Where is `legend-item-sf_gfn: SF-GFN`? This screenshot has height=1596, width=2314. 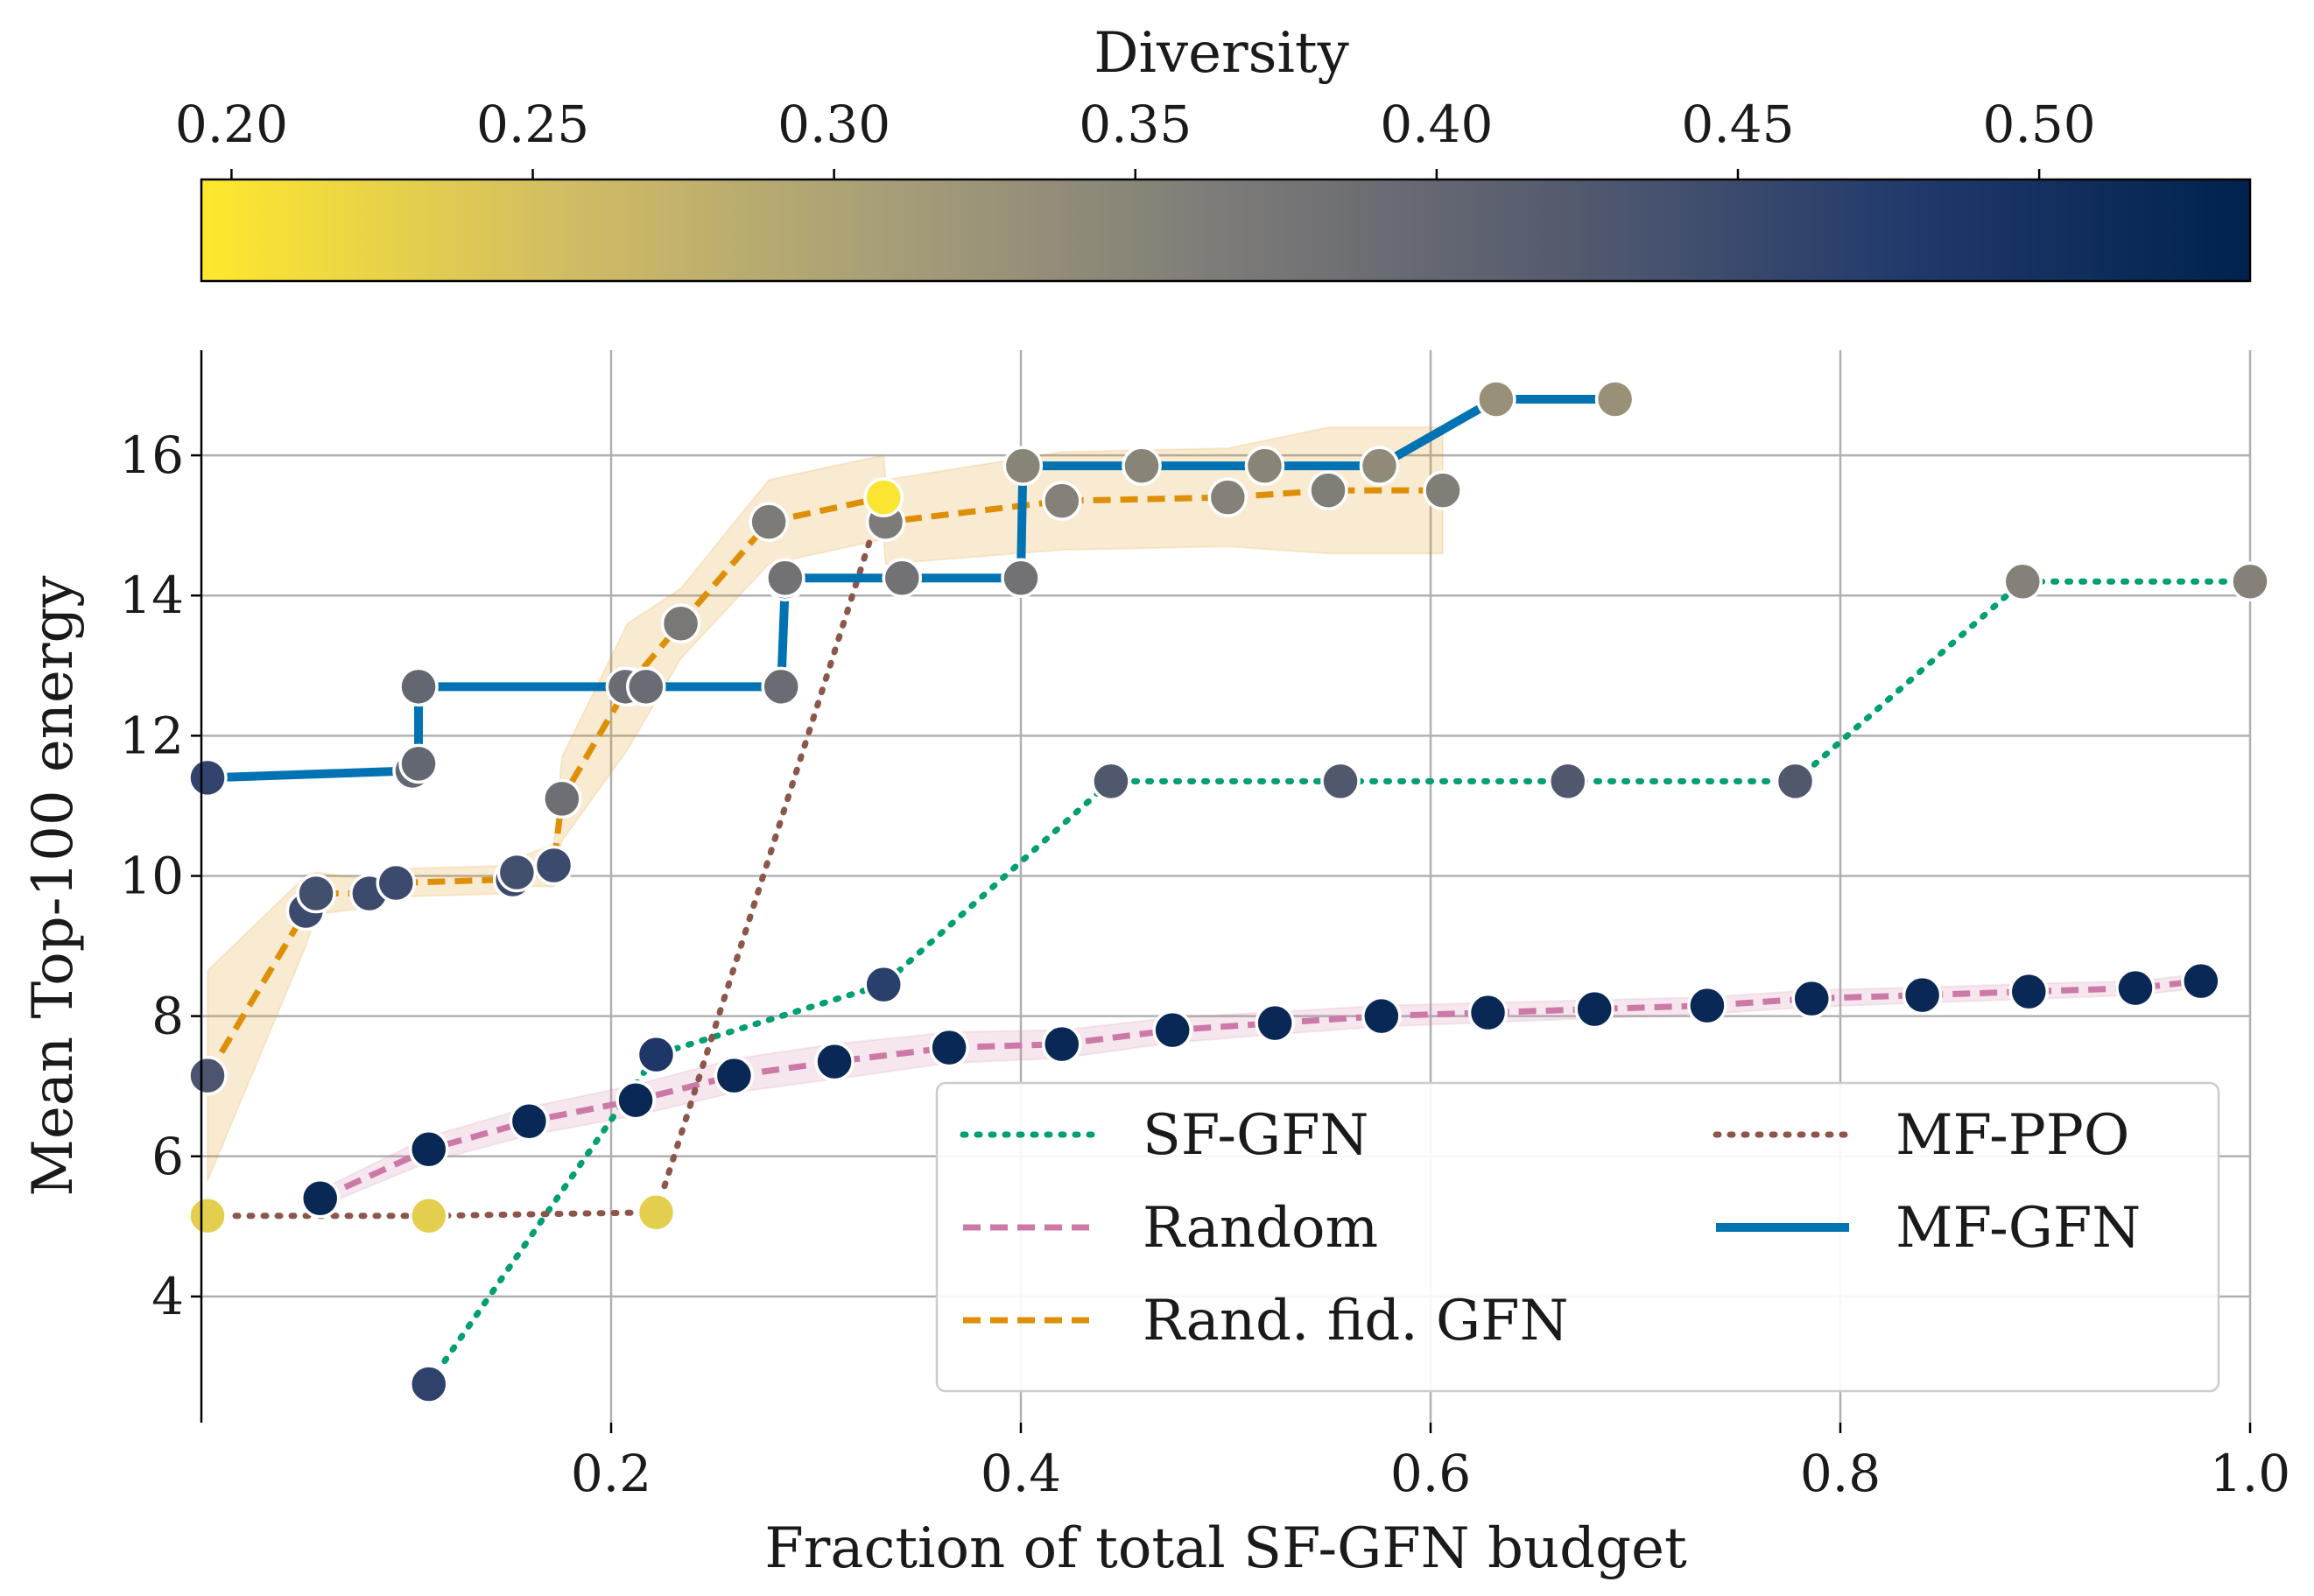 legend-item-sf_gfn: SF-GFN is located at coordinates (1164, 1135).